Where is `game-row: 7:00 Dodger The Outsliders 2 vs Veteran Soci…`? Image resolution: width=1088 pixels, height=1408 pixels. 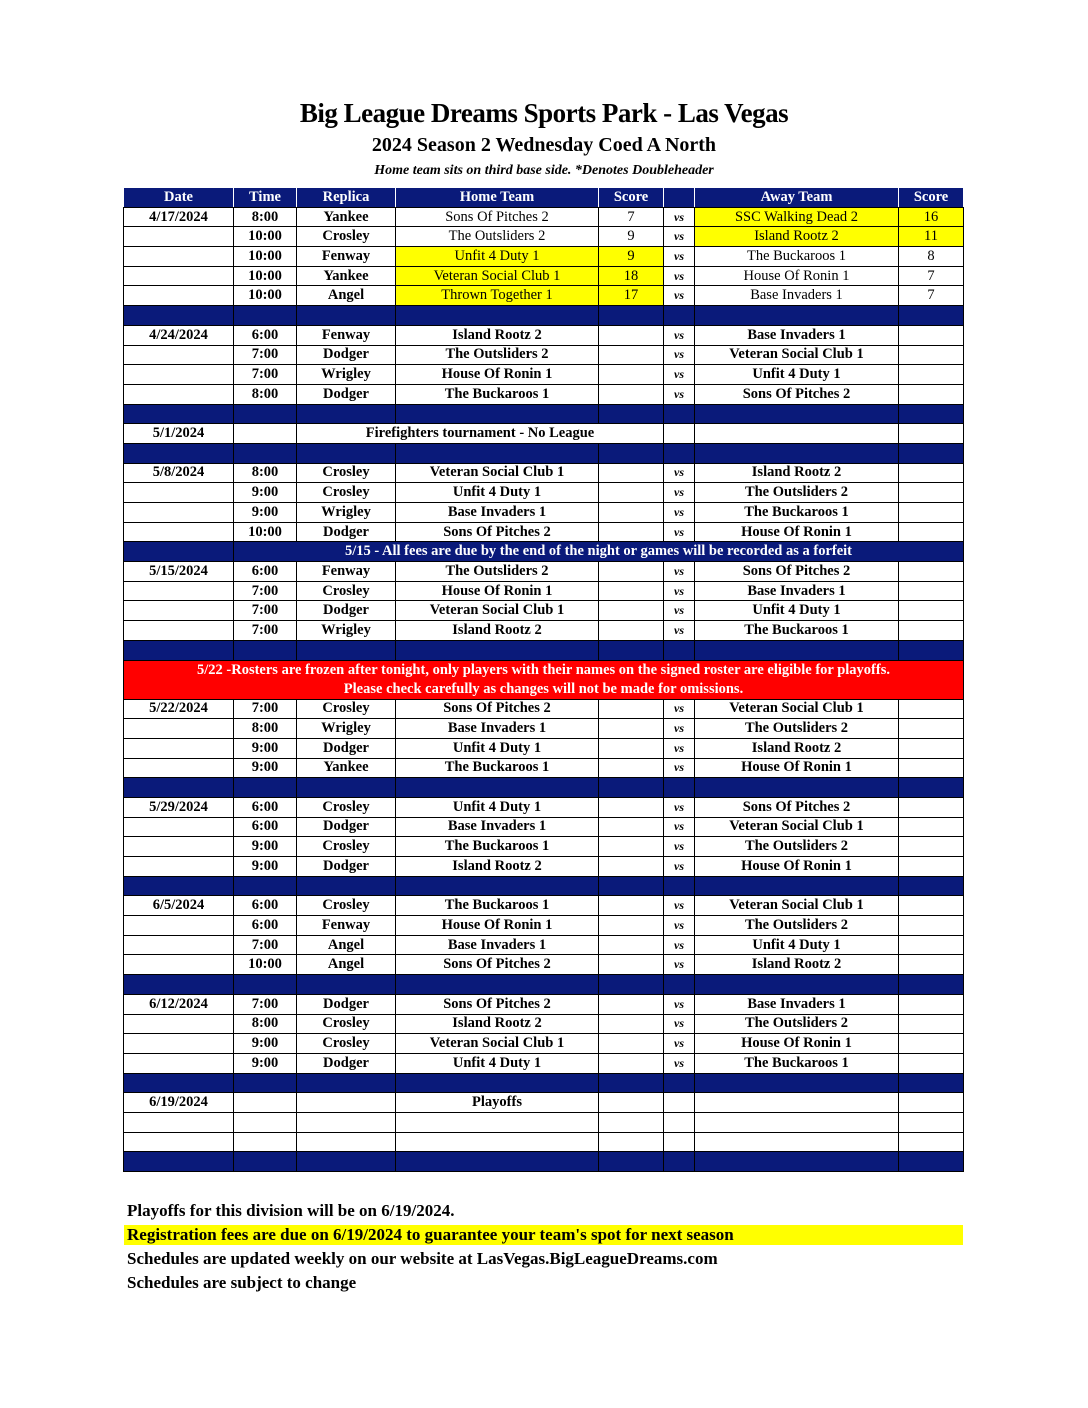 game-row: 7:00 Dodger The Outsliders 2 vs Veteran Soci… is located at coordinates (543, 355).